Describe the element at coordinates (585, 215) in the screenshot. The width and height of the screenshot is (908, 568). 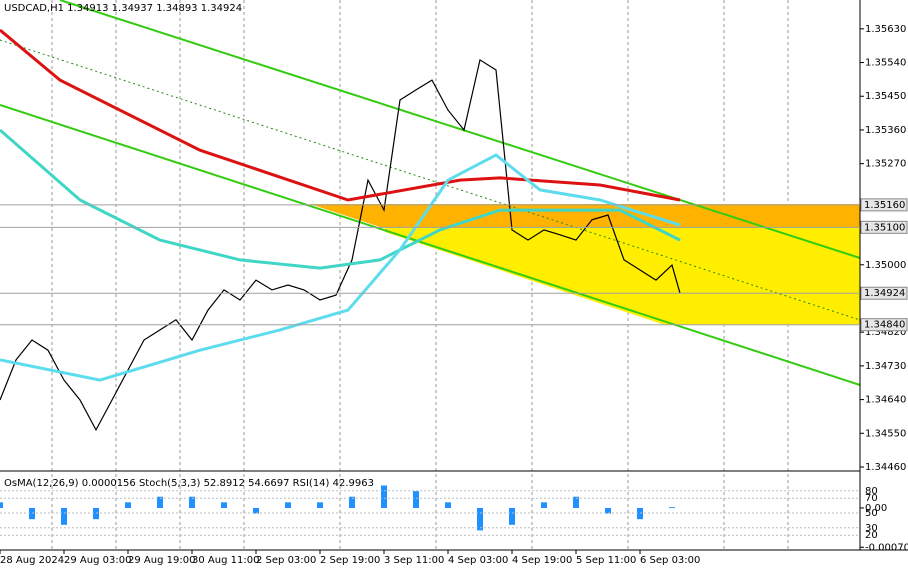
I see `resistance-zone` at that location.